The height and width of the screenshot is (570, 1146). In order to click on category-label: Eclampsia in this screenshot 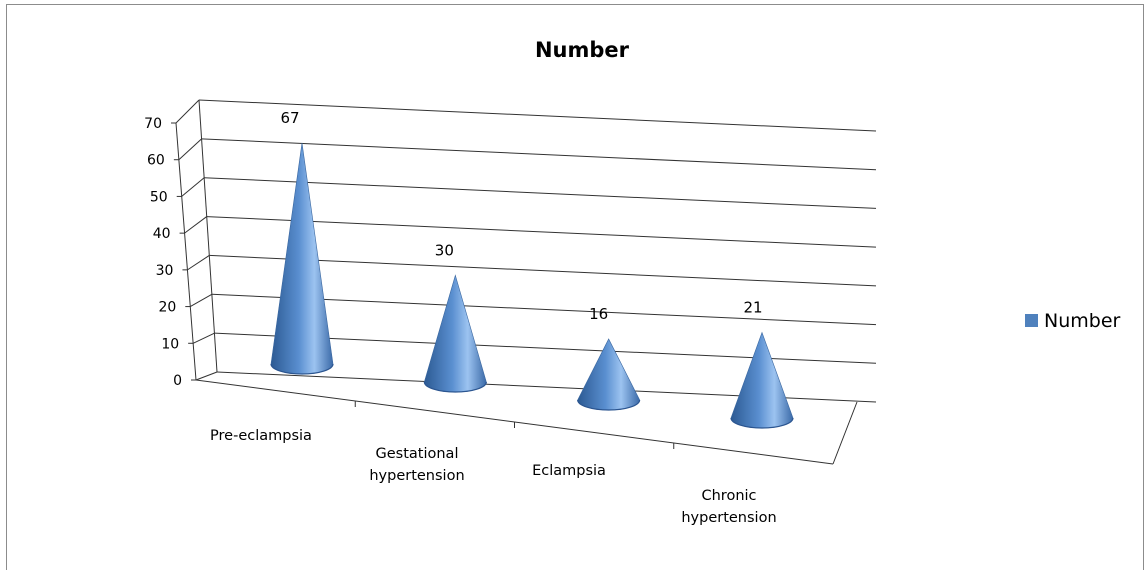, I will do `click(569, 471)`.